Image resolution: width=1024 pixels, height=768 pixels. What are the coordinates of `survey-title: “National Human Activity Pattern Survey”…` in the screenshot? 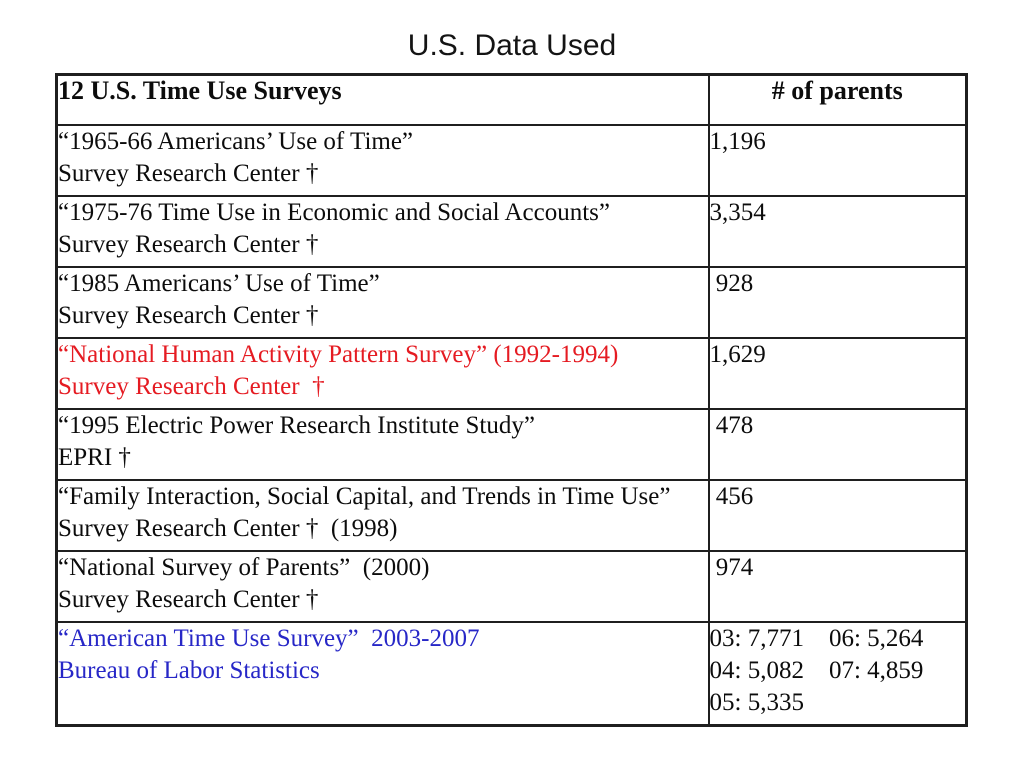 It's located at (338, 354).